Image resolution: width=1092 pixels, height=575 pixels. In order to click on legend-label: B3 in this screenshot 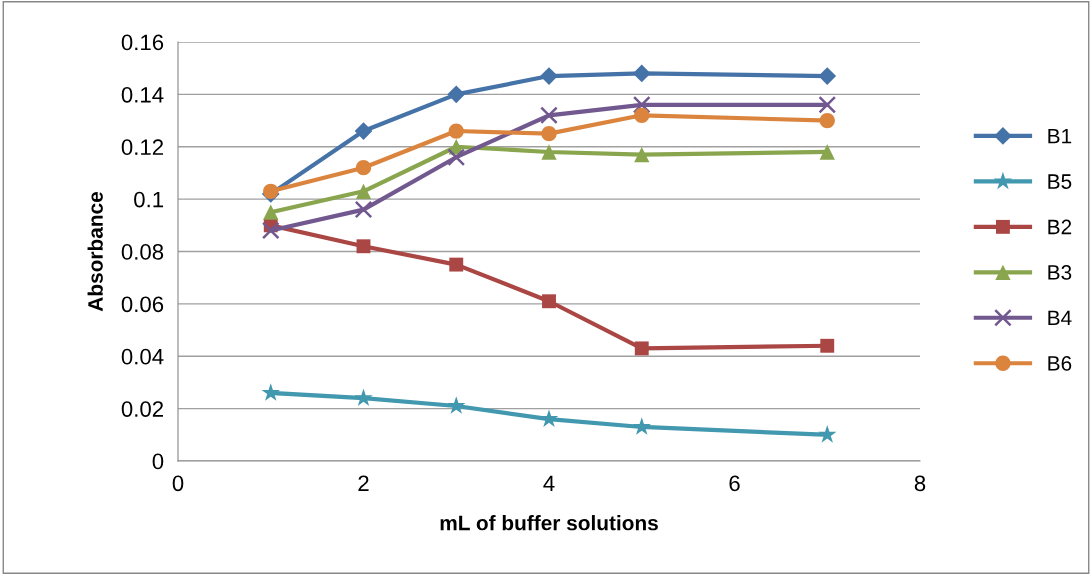, I will do `click(1060, 272)`.